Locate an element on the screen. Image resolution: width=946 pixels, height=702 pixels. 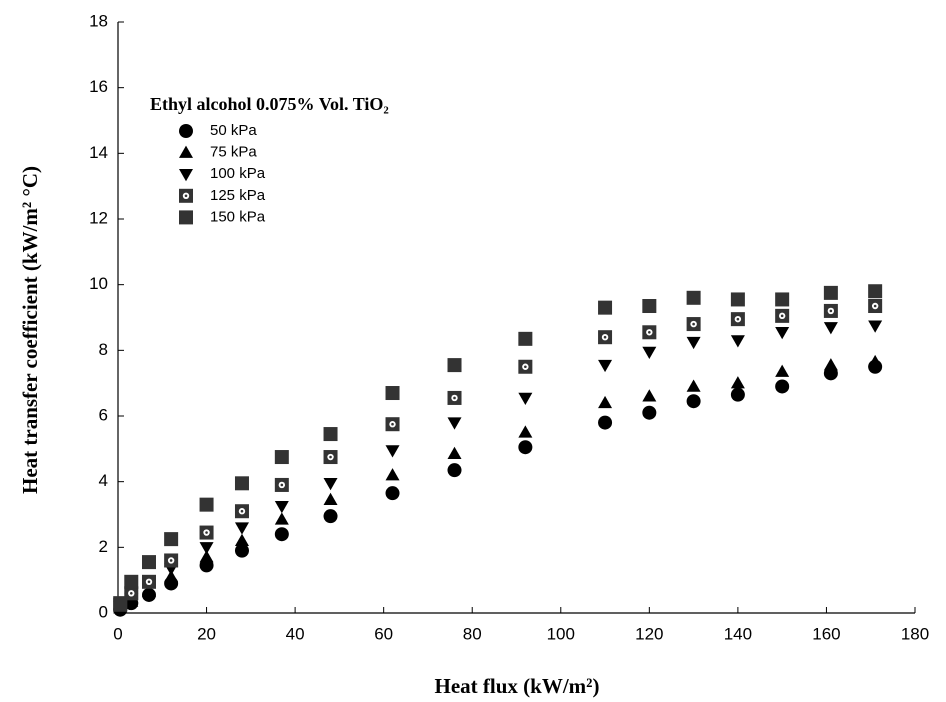
legend-label: 75 kPa is located at coordinates (233, 152).